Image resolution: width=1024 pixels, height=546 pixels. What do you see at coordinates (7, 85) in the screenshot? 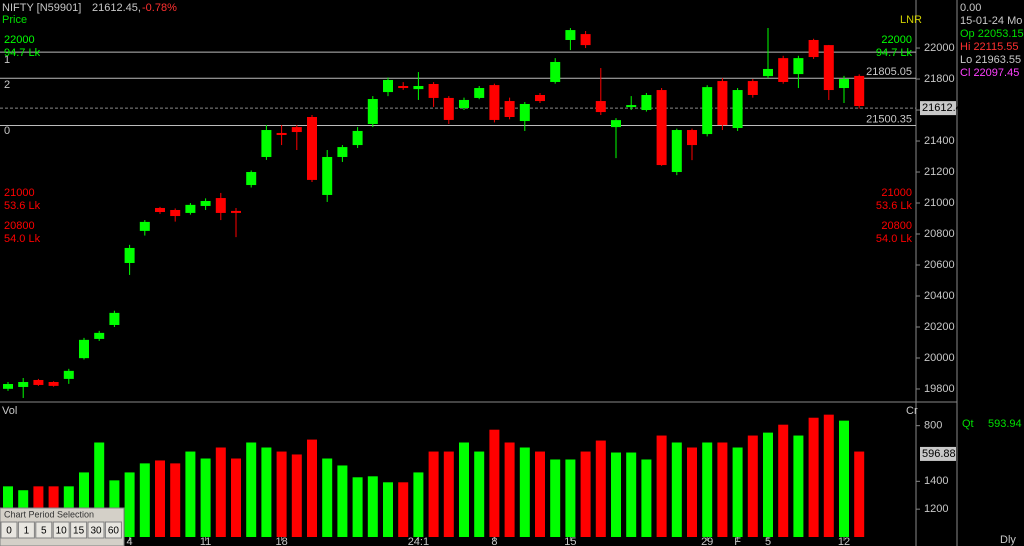
I see `pane-marker: 2` at bounding box center [7, 85].